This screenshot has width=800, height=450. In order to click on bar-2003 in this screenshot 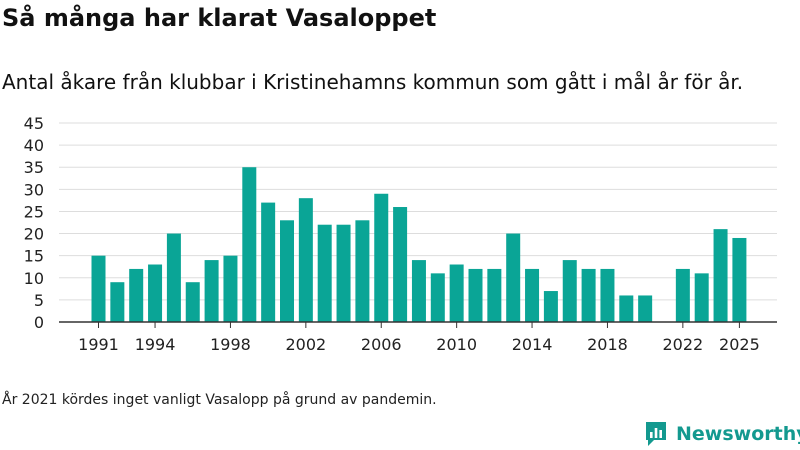, I will do `click(324, 273)`.